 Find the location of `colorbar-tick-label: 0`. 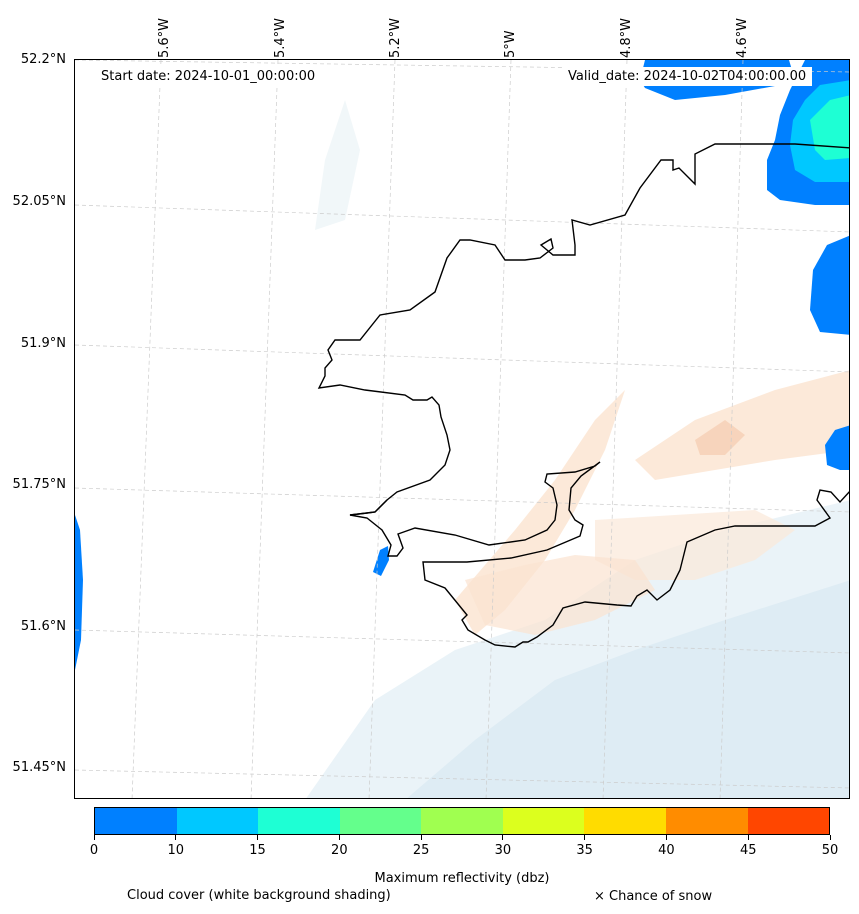

colorbar-tick-label: 0 is located at coordinates (94, 850).